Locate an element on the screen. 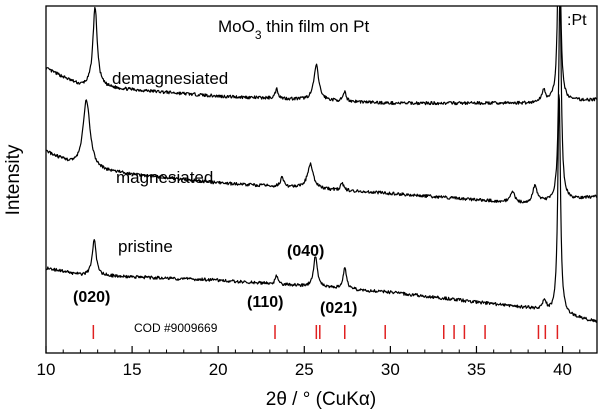 This screenshot has width=600, height=418. trace-label-magnesiated: magnesiated is located at coordinates (164, 177).